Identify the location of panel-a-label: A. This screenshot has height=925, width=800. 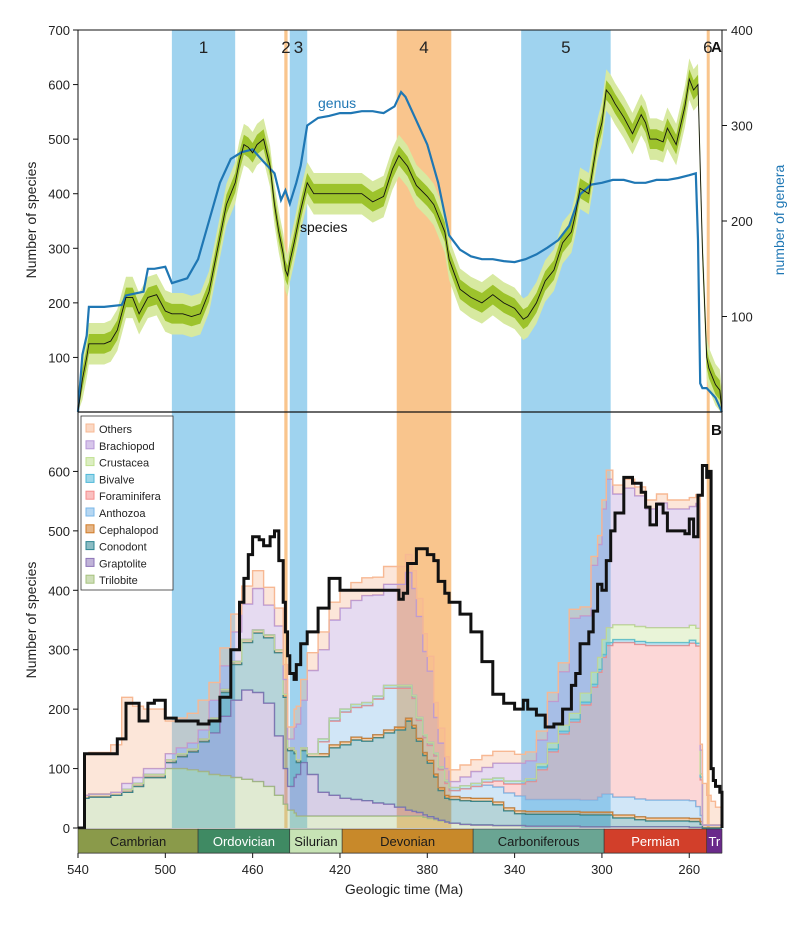
(716, 47).